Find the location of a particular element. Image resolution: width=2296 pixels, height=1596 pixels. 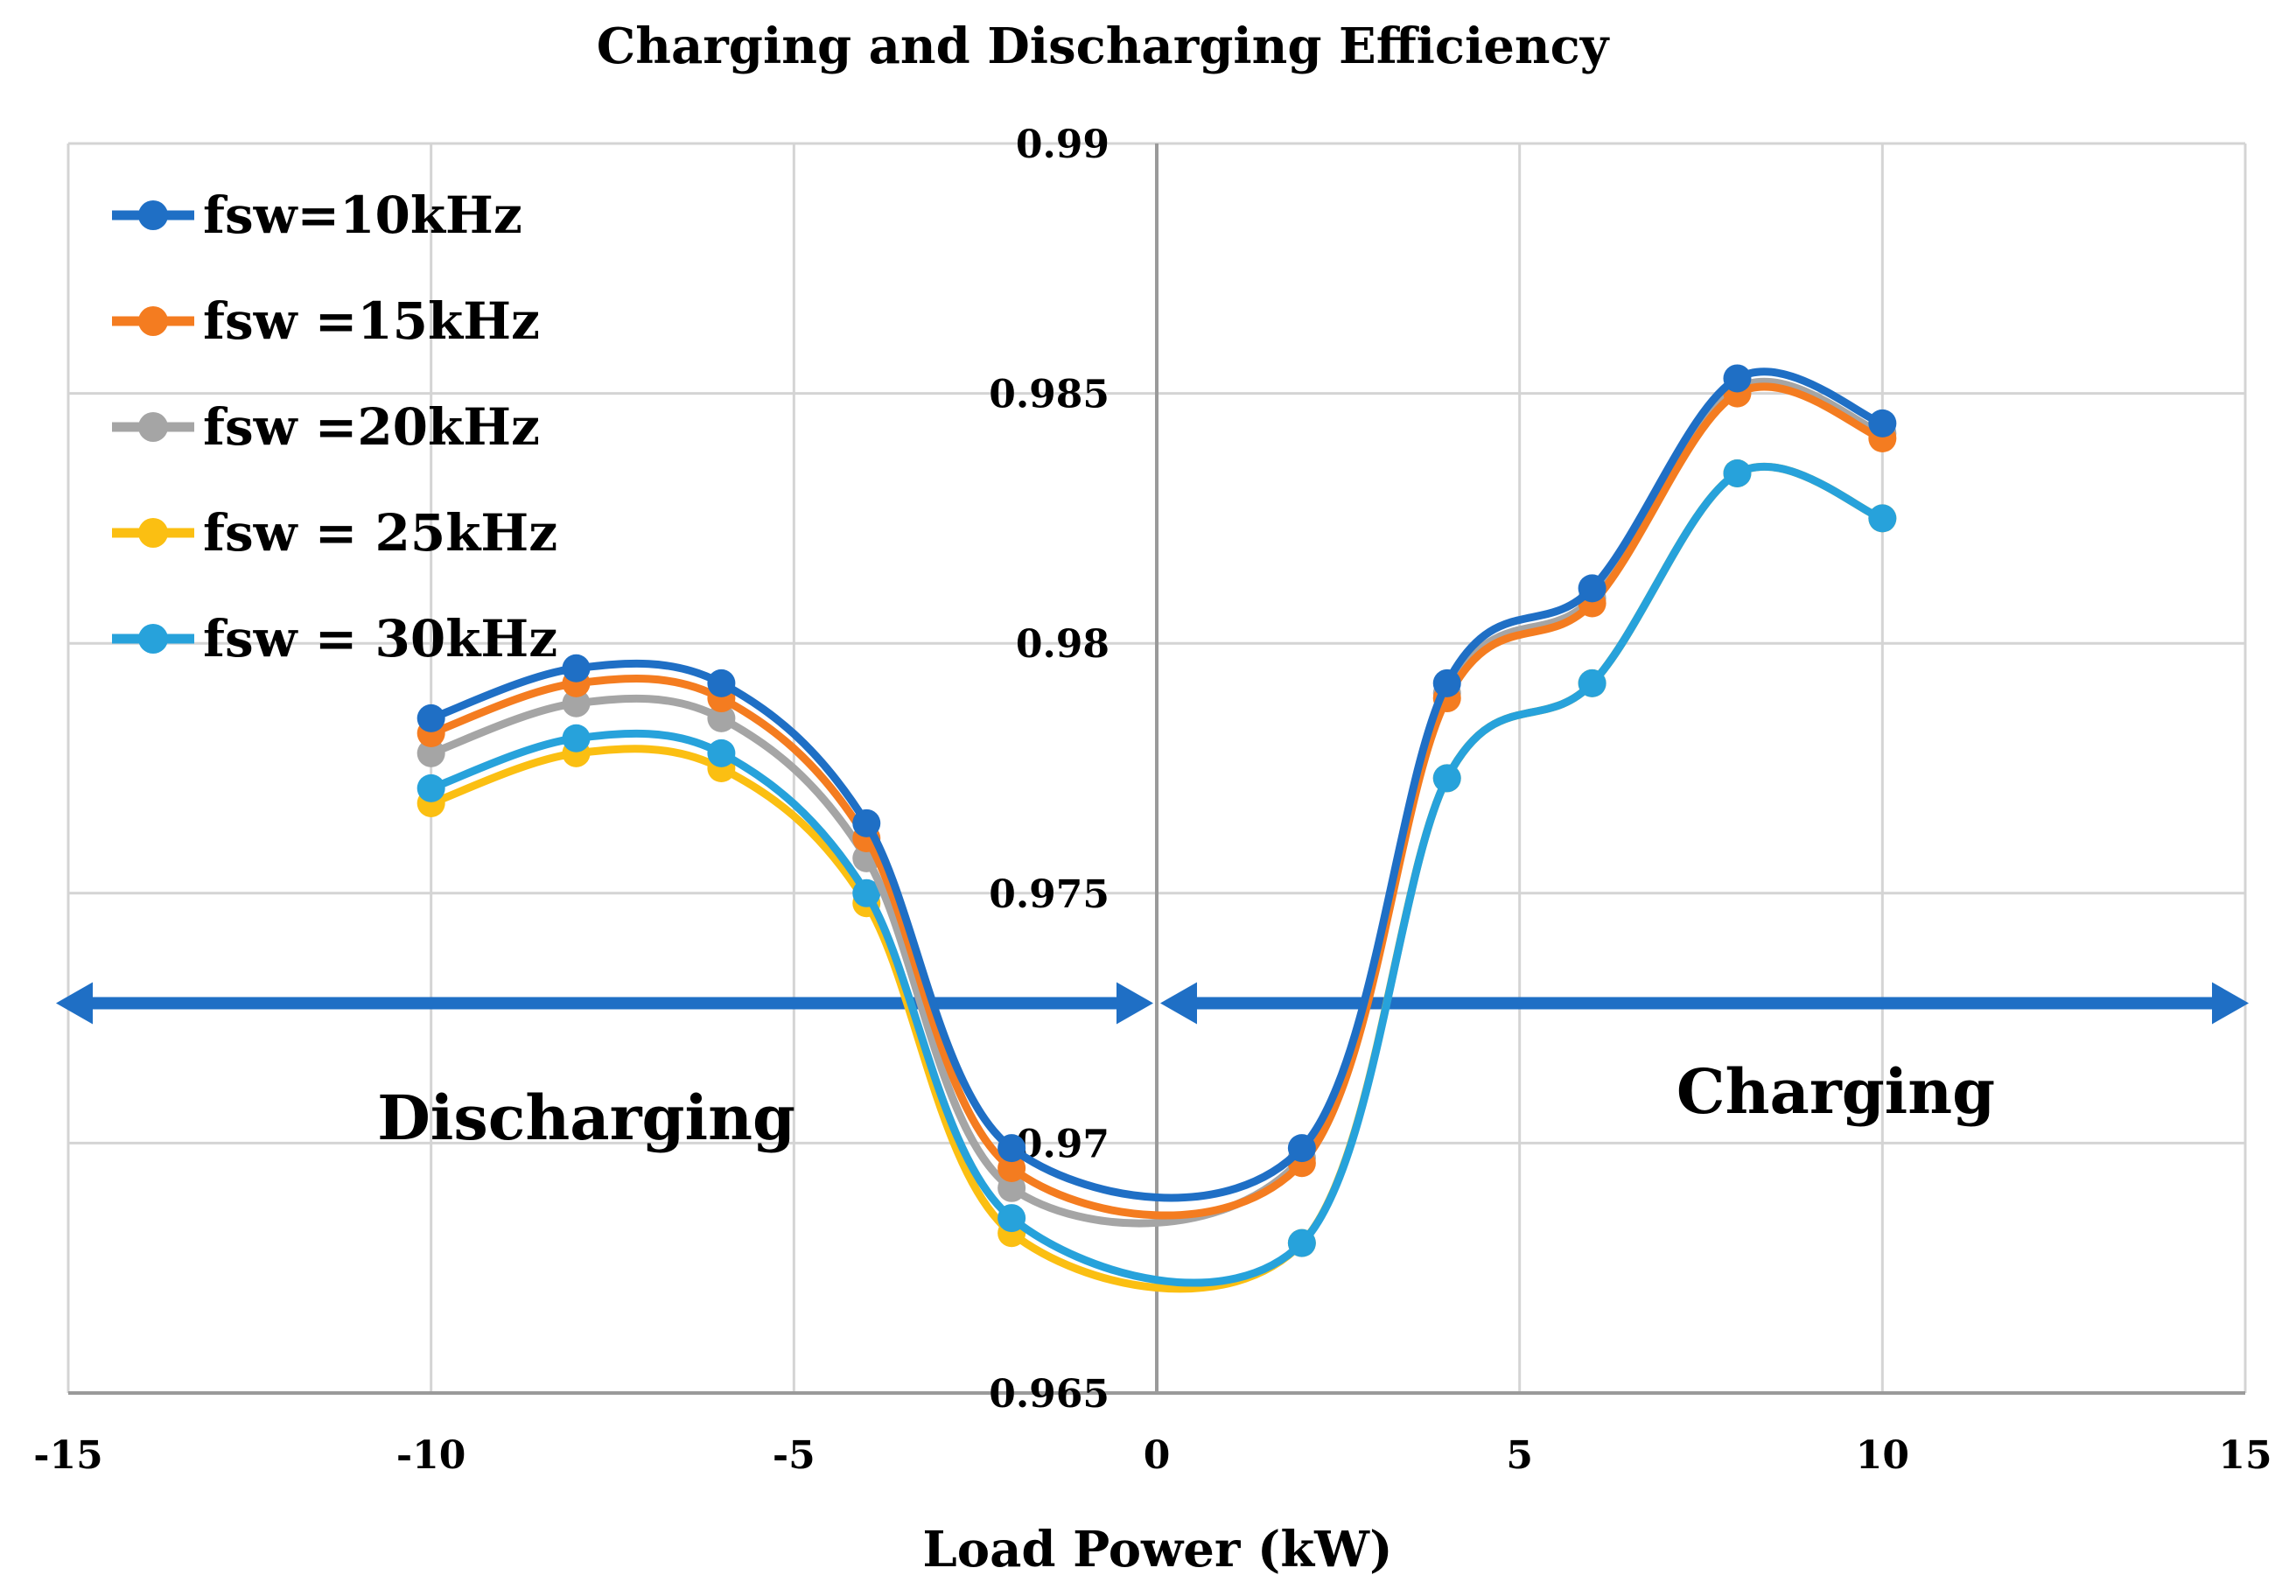

legend-label: fsw =15kHz is located at coordinates (371, 321).